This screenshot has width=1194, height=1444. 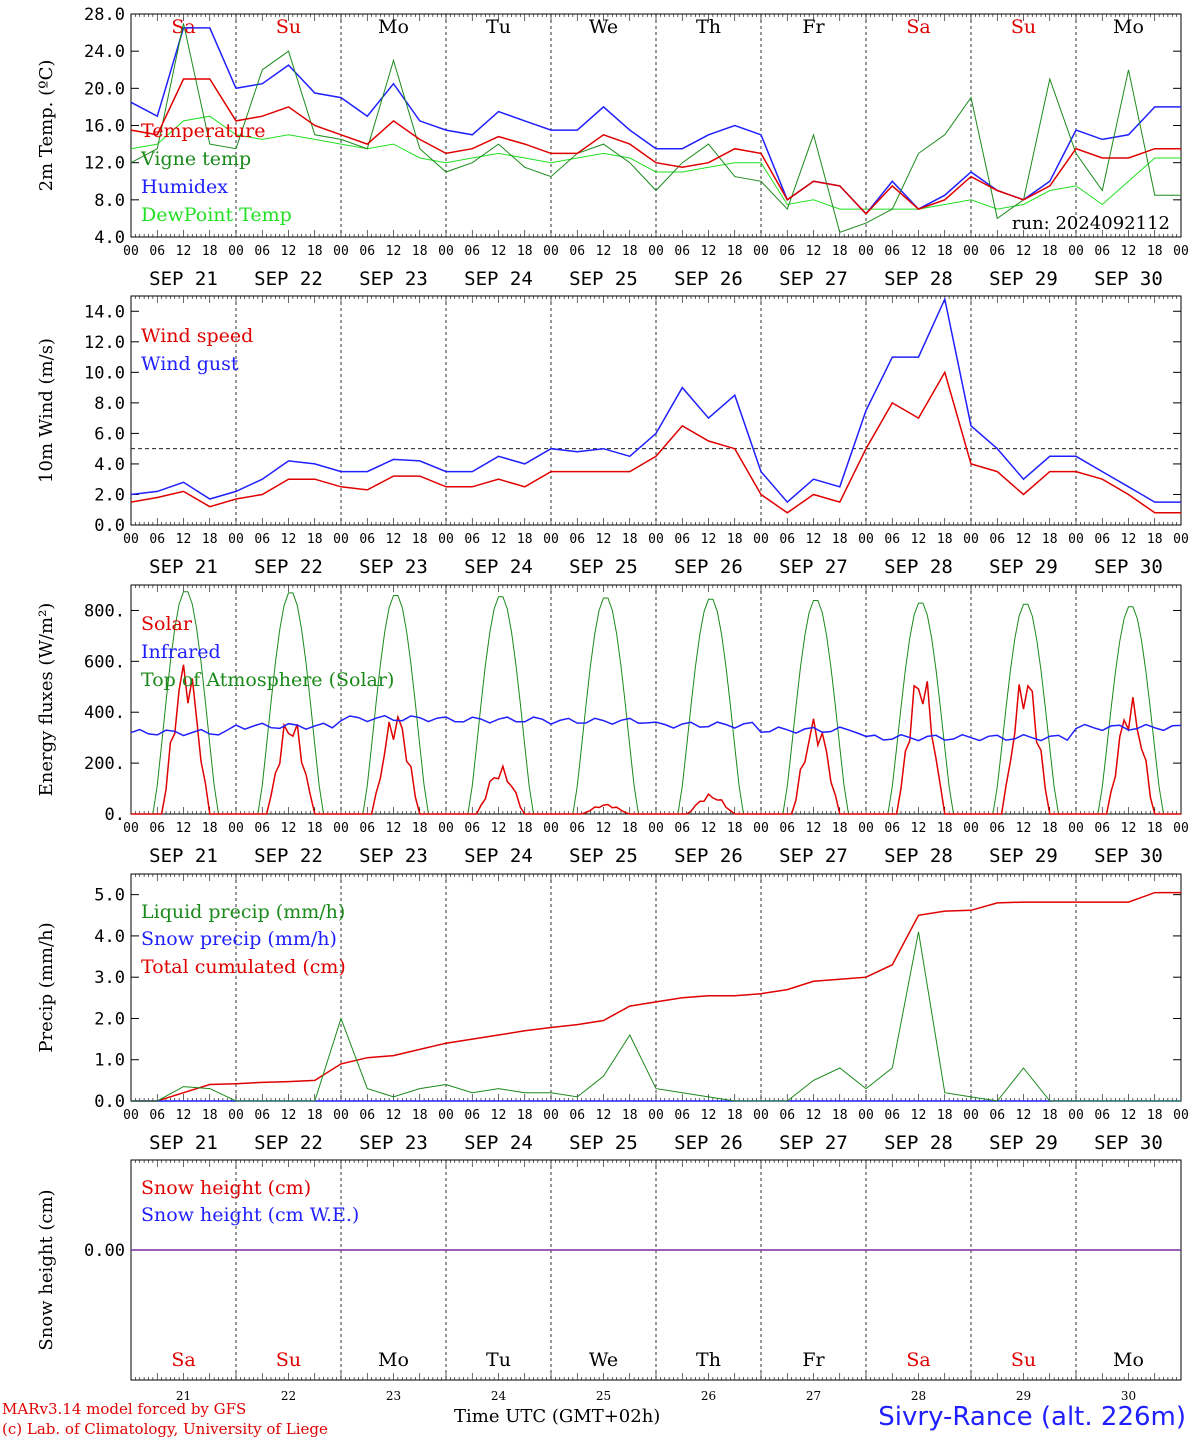 I want to click on y-tick-label: 6.0, so click(x=109, y=434).